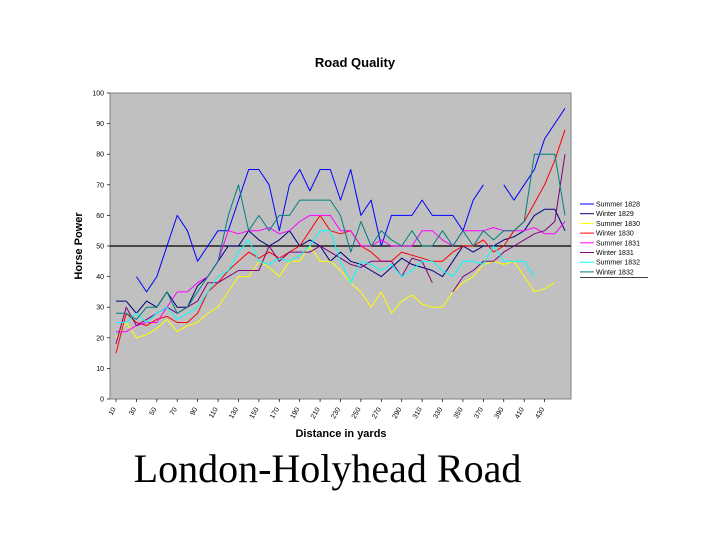 This screenshot has height=540, width=720. Describe the element at coordinates (102, 400) in the screenshot. I see `y-tick-label: 0` at that location.